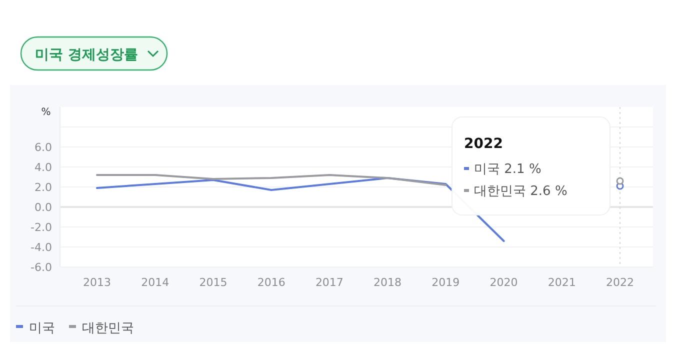 Image resolution: width=676 pixels, height=352 pixels. I want to click on legend-label: 미국, so click(42, 328).